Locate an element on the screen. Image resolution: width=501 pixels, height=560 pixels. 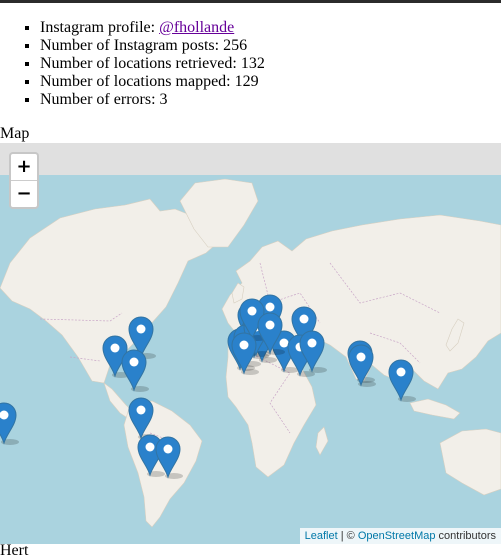
zoom-control: + − is located at coordinates (24, 180).